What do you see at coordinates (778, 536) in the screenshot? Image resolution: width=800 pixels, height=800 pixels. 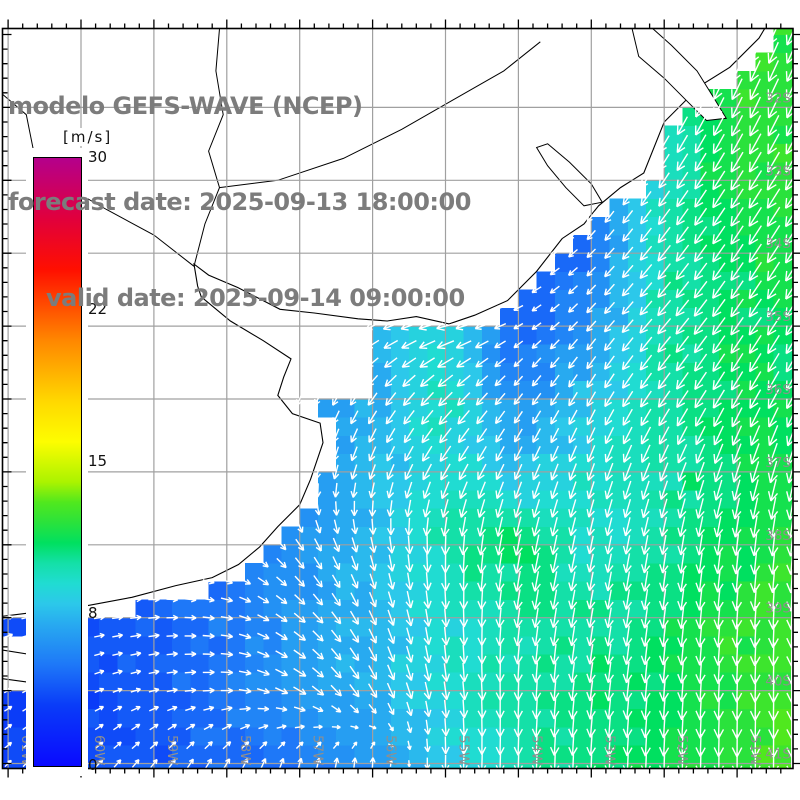 I see `lat-grid-label: 38S` at bounding box center [778, 536].